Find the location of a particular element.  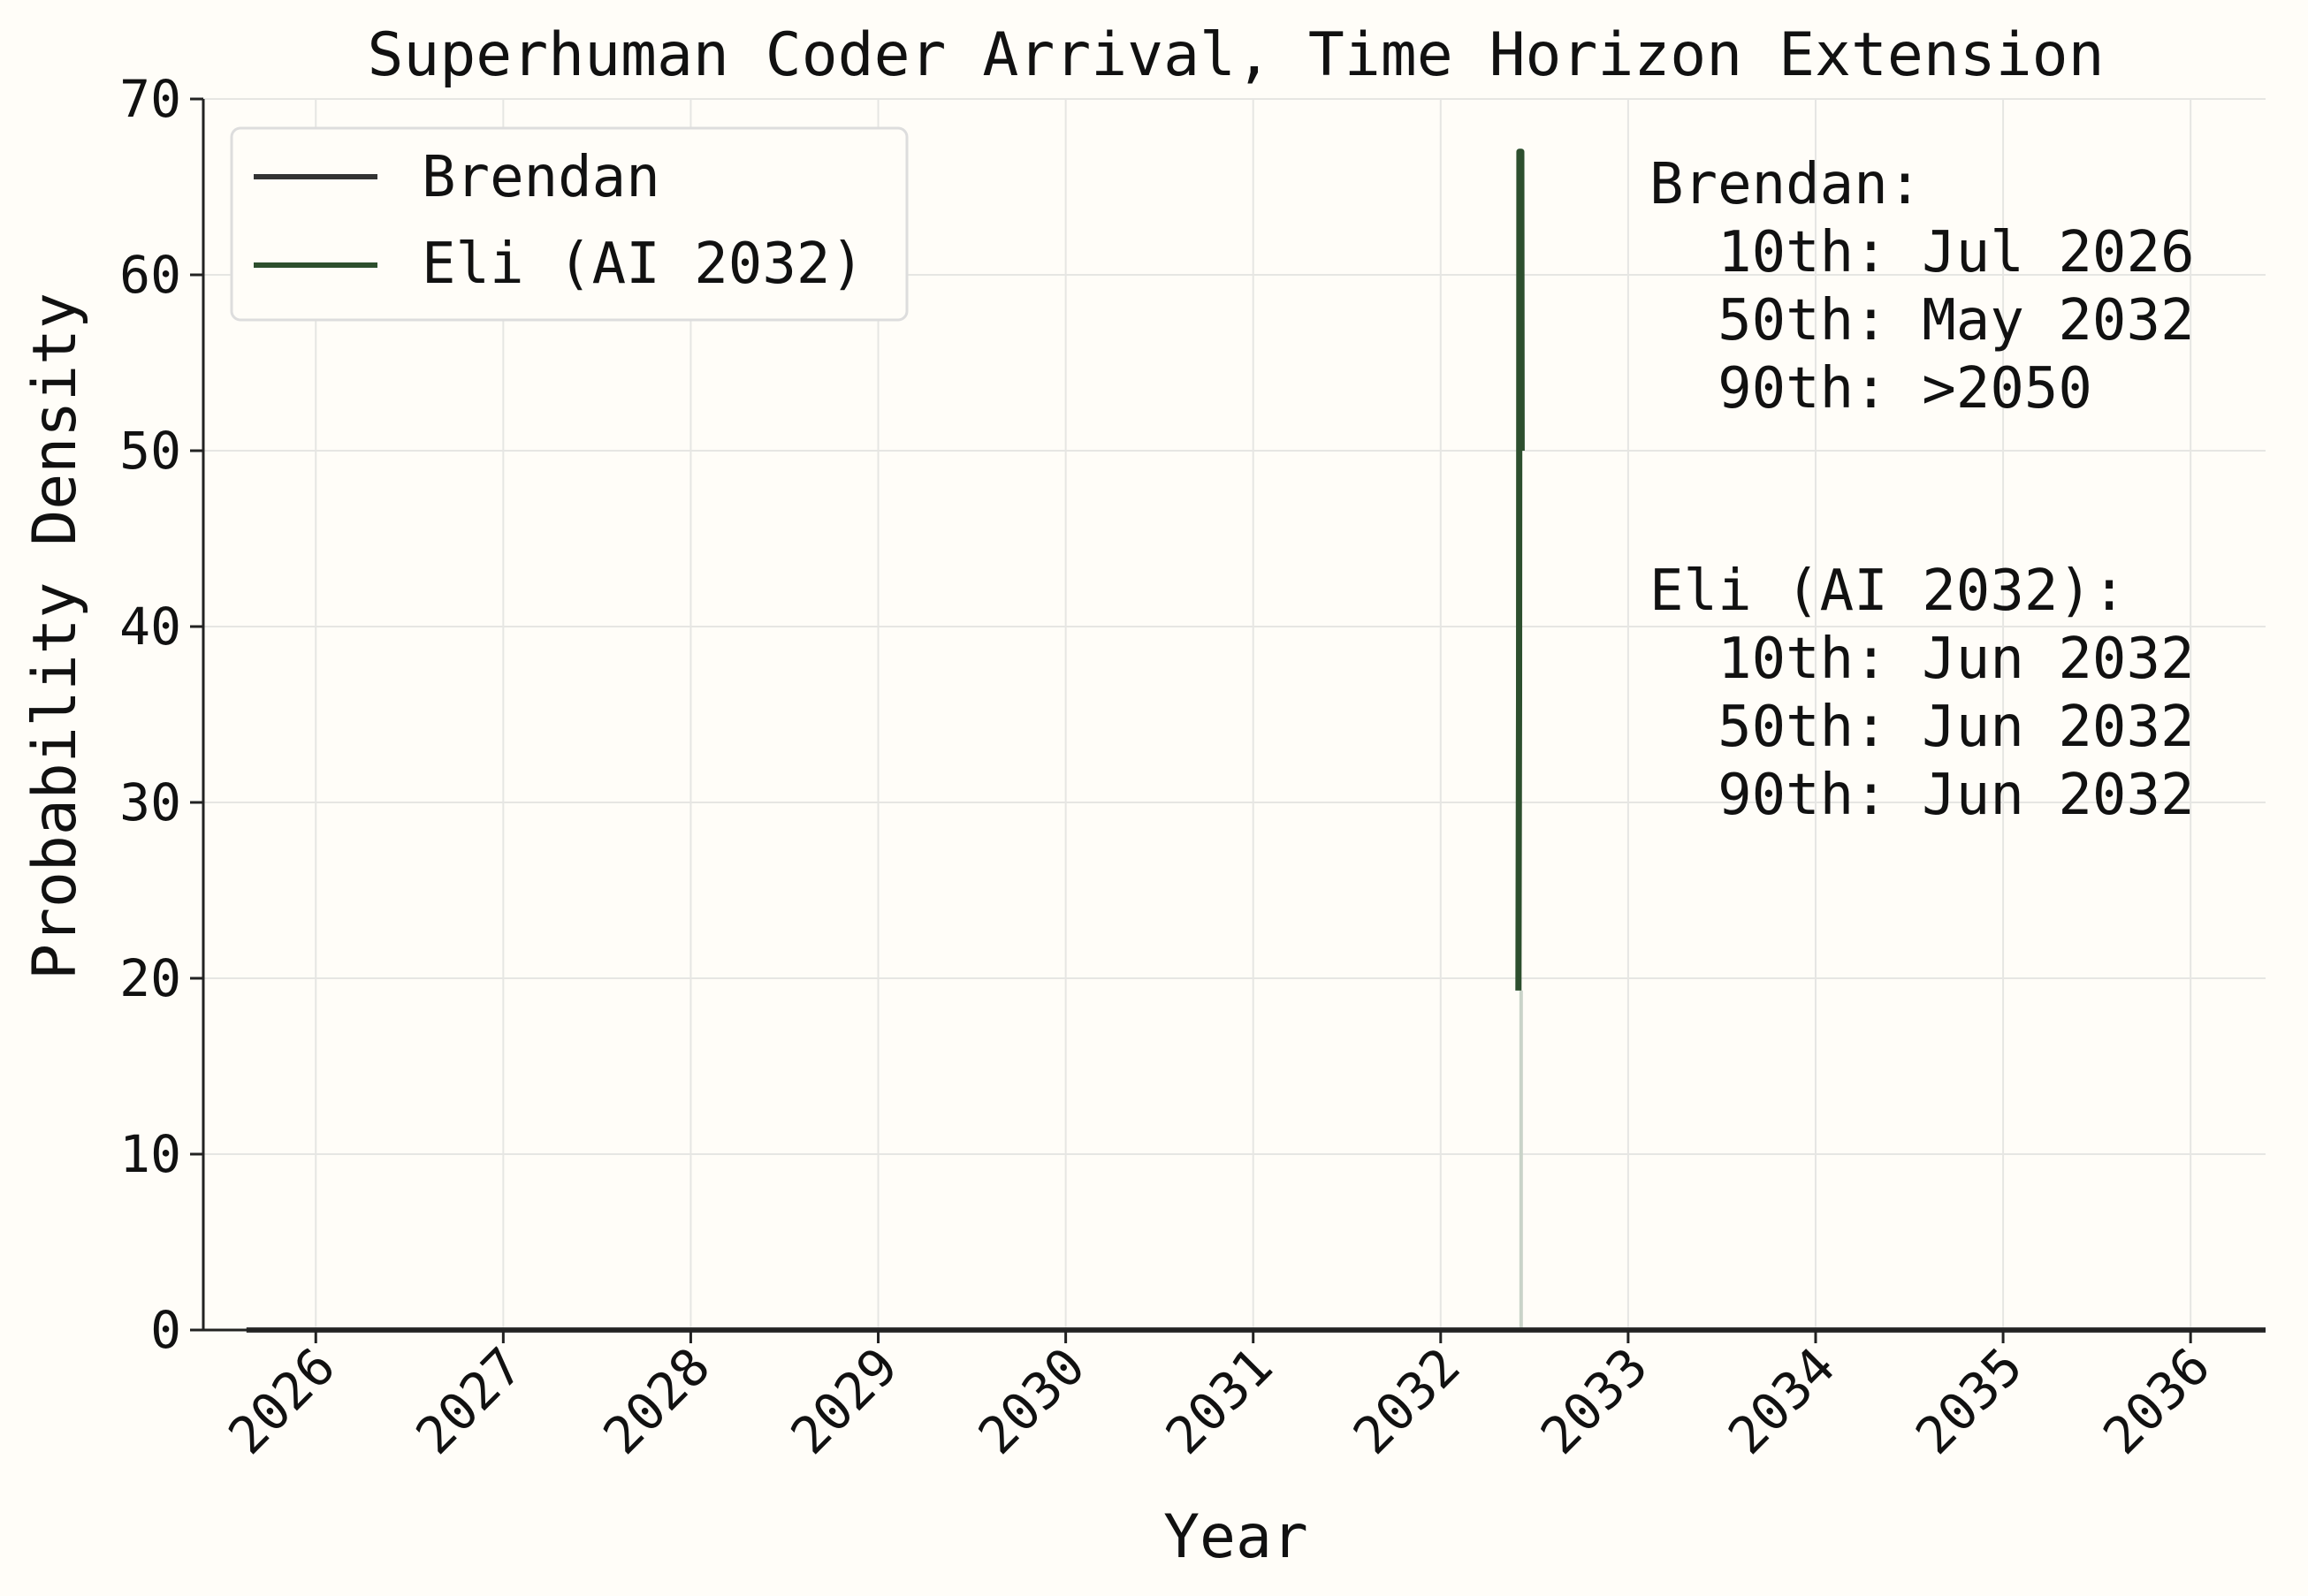

series-line-eli is located at coordinates (1520, 569).